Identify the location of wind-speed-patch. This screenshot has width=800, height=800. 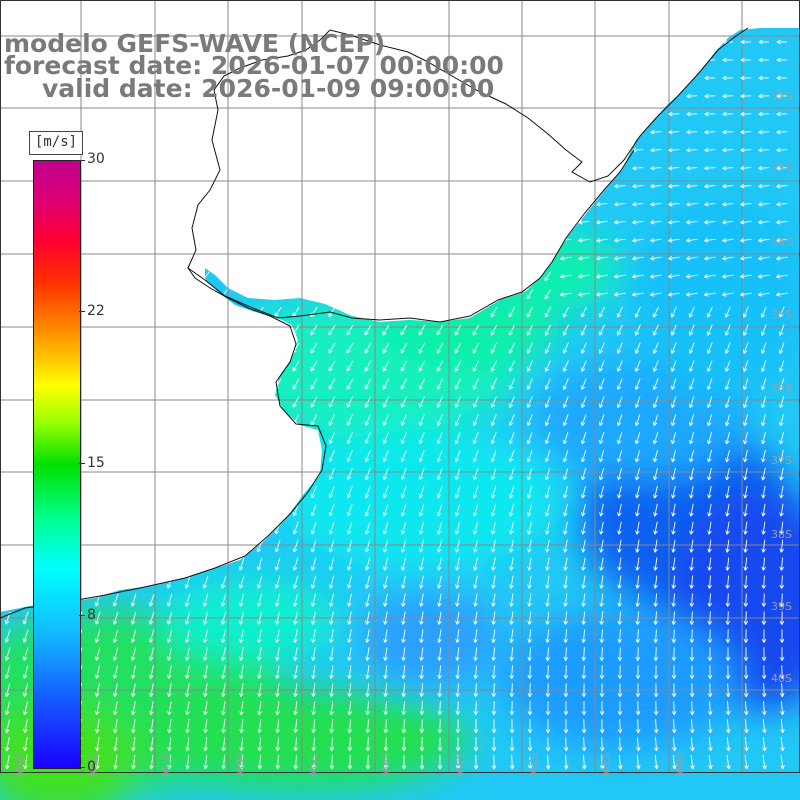
(715, 300).